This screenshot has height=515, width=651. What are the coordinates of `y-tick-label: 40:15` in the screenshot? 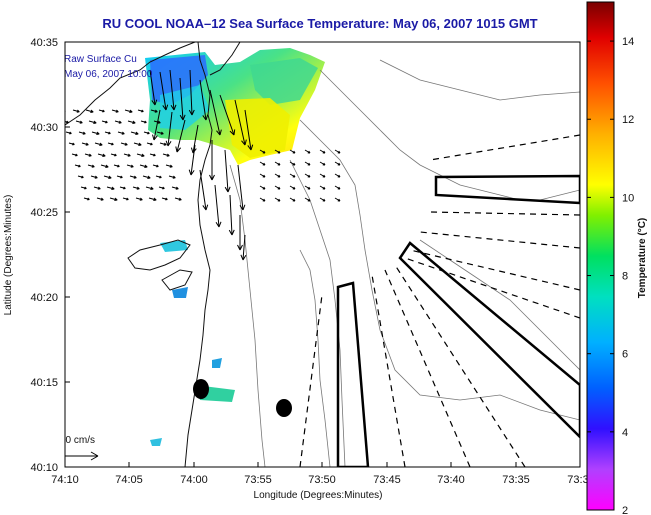 It's located at (44, 383).